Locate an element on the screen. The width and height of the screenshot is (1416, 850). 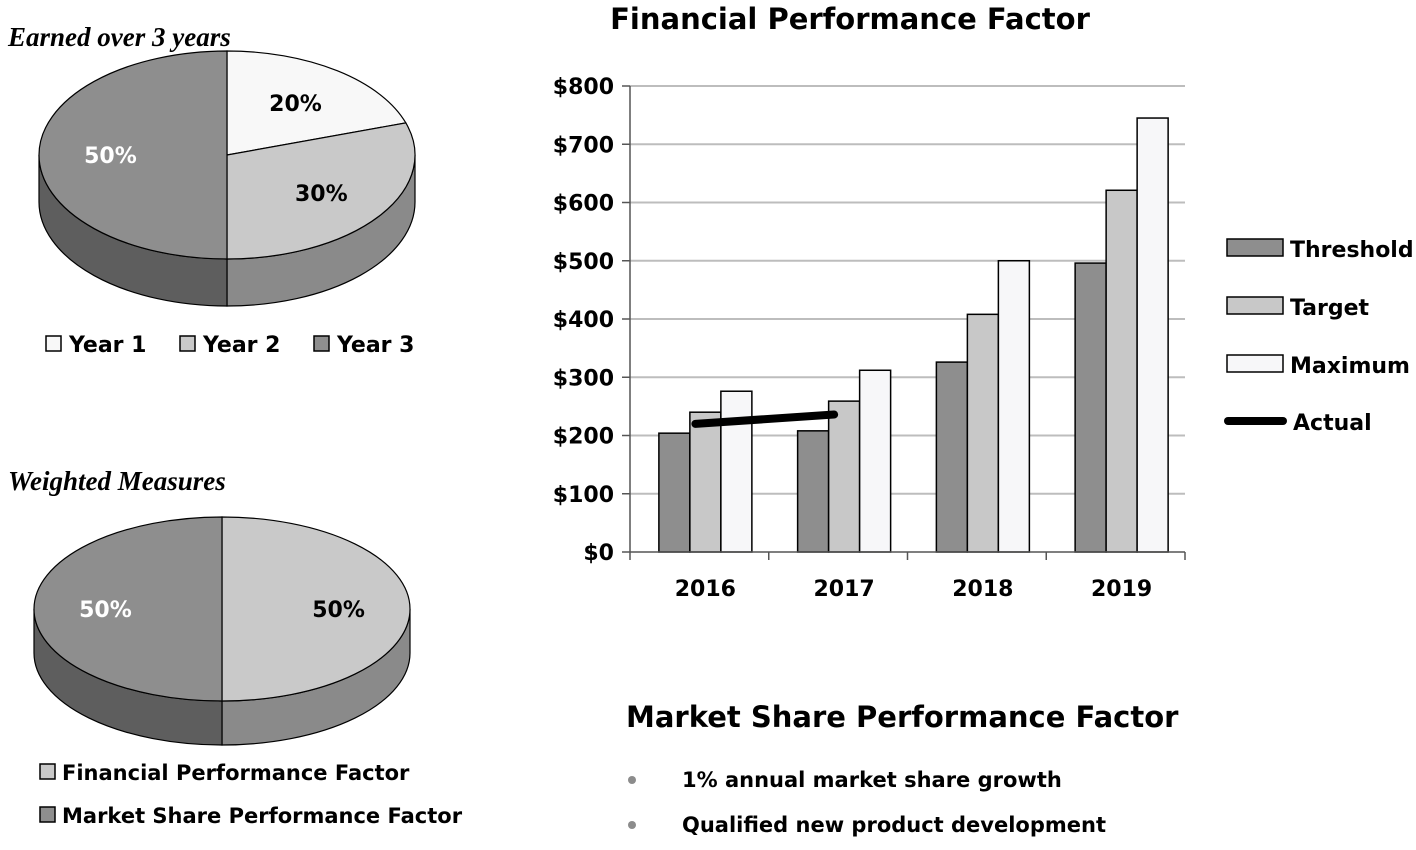
bar-chart-title: Financial Performance Factor is located at coordinates (850, 19).